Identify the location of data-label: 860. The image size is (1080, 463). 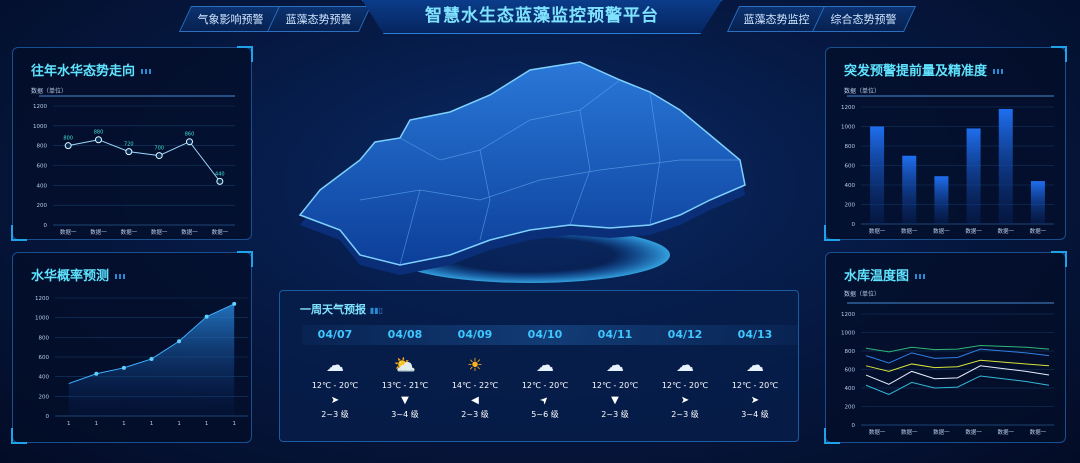
(190, 135).